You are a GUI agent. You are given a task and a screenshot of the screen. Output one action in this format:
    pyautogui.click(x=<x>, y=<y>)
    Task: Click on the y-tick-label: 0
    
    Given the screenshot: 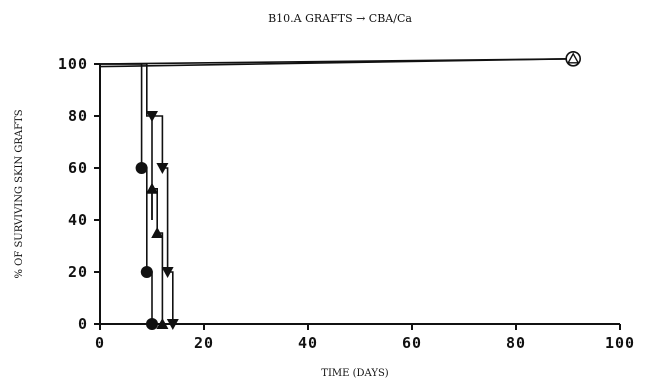 What is the action you would take?
    pyautogui.click(x=83, y=324)
    